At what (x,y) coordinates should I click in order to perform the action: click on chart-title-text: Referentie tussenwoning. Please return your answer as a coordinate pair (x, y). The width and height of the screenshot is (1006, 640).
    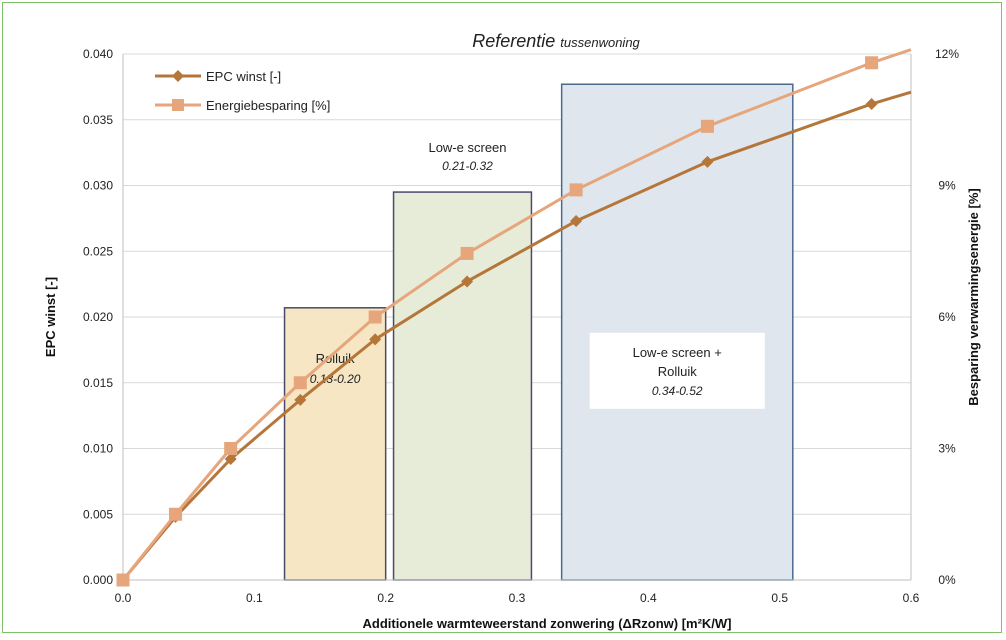
    Looking at the image, I should click on (556, 41).